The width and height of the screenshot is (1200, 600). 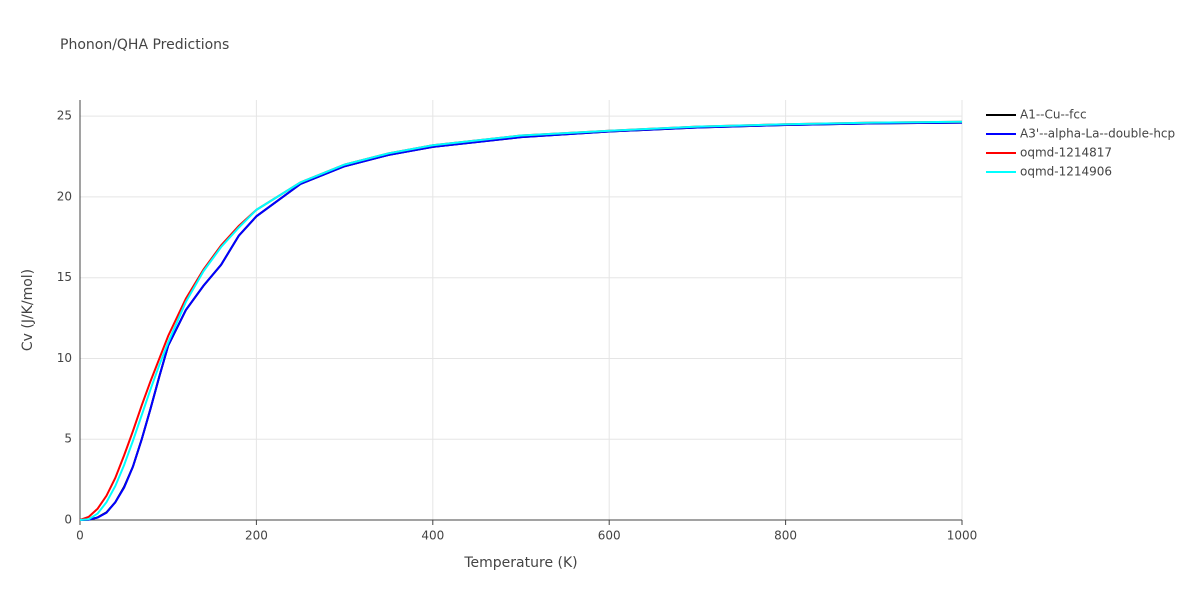 What do you see at coordinates (64, 196) in the screenshot?
I see `y-tick-label: 20` at bounding box center [64, 196].